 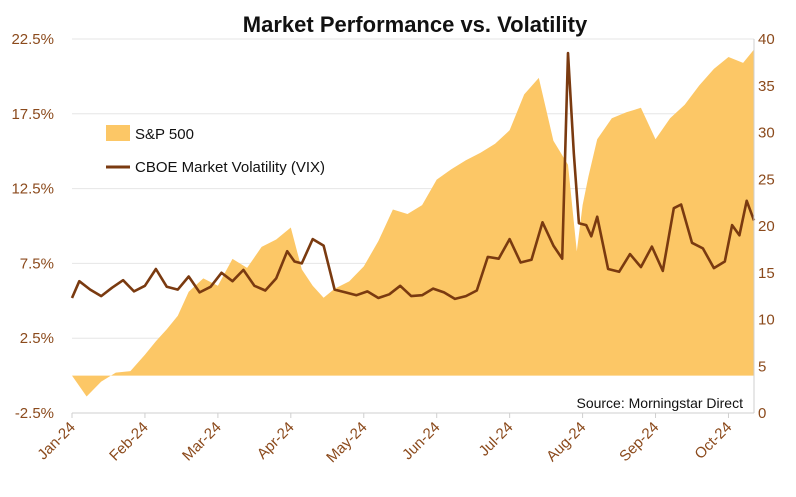 What do you see at coordinates (415, 24) in the screenshot?
I see `chart-title: Market Performance vs. Volatility` at bounding box center [415, 24].